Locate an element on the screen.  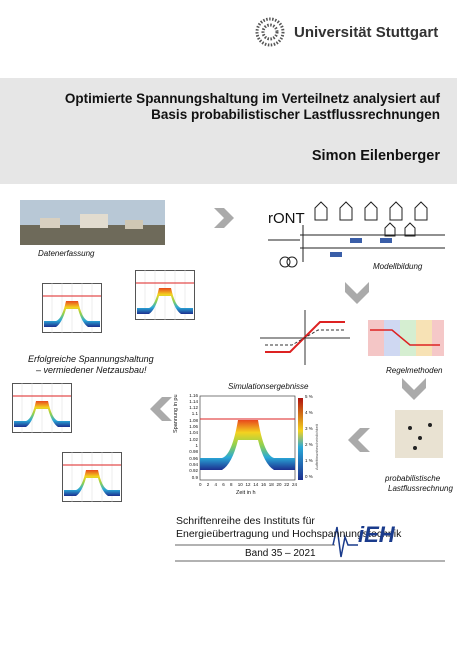
colorbar-tick: 3 % is located at coordinates (309, 428).